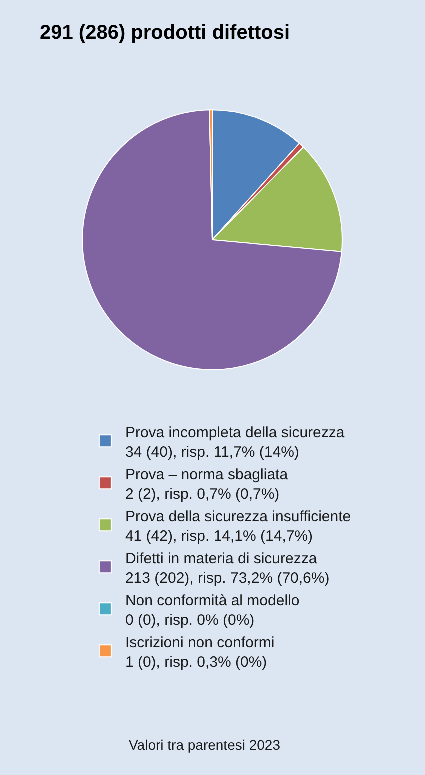 Image resolution: width=425 pixels, height=775 pixels. What do you see at coordinates (165, 33) in the screenshot?
I see `chart-title: 291 (286) prodotti difettosi` at bounding box center [165, 33].